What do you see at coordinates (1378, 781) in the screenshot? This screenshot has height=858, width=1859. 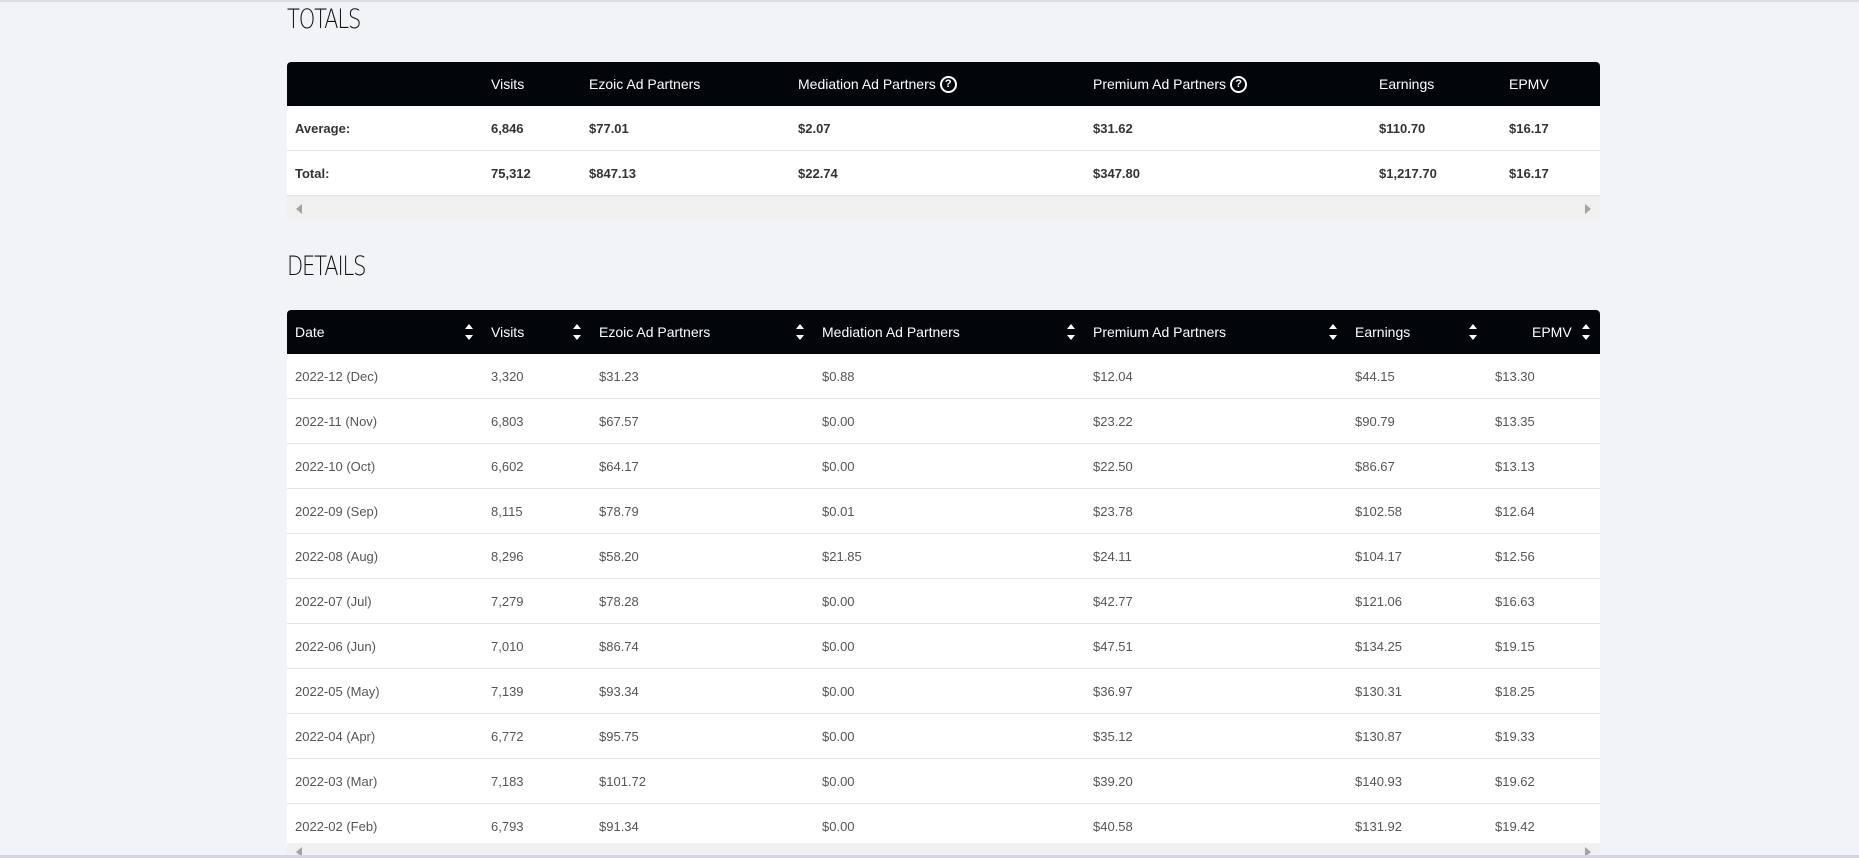 I see `details-cell-earnings: $140.93` at bounding box center [1378, 781].